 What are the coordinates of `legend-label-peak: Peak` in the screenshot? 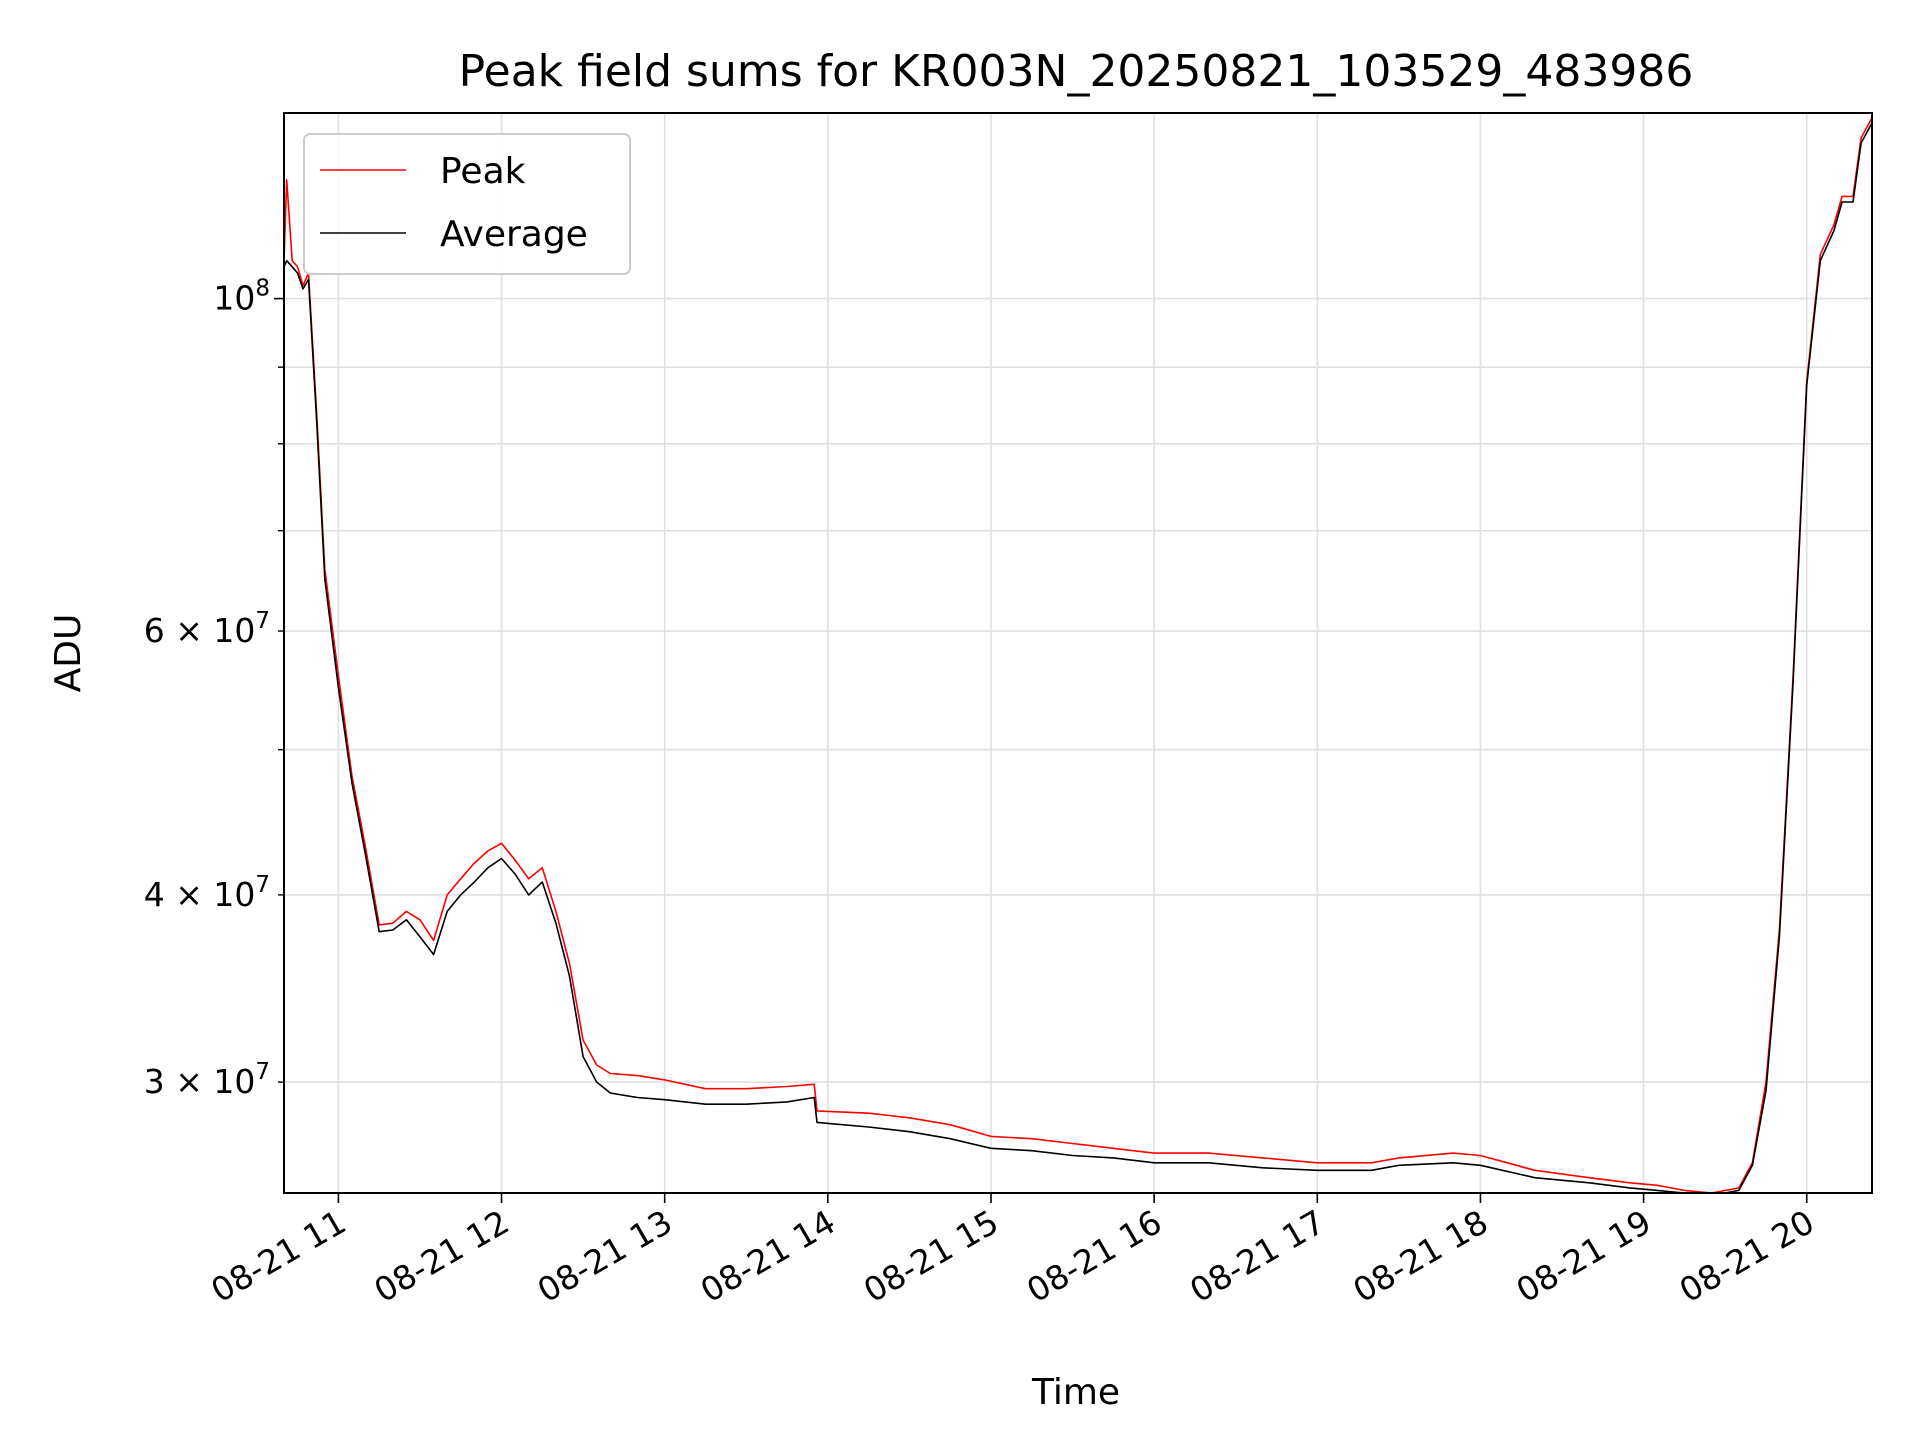 It's located at (483, 171).